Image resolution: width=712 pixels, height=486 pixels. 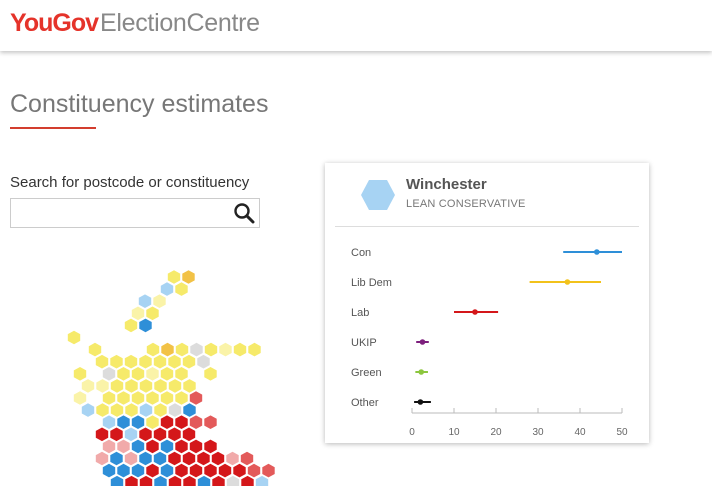 What do you see at coordinates (244, 215) in the screenshot?
I see `search-icon` at bounding box center [244, 215].